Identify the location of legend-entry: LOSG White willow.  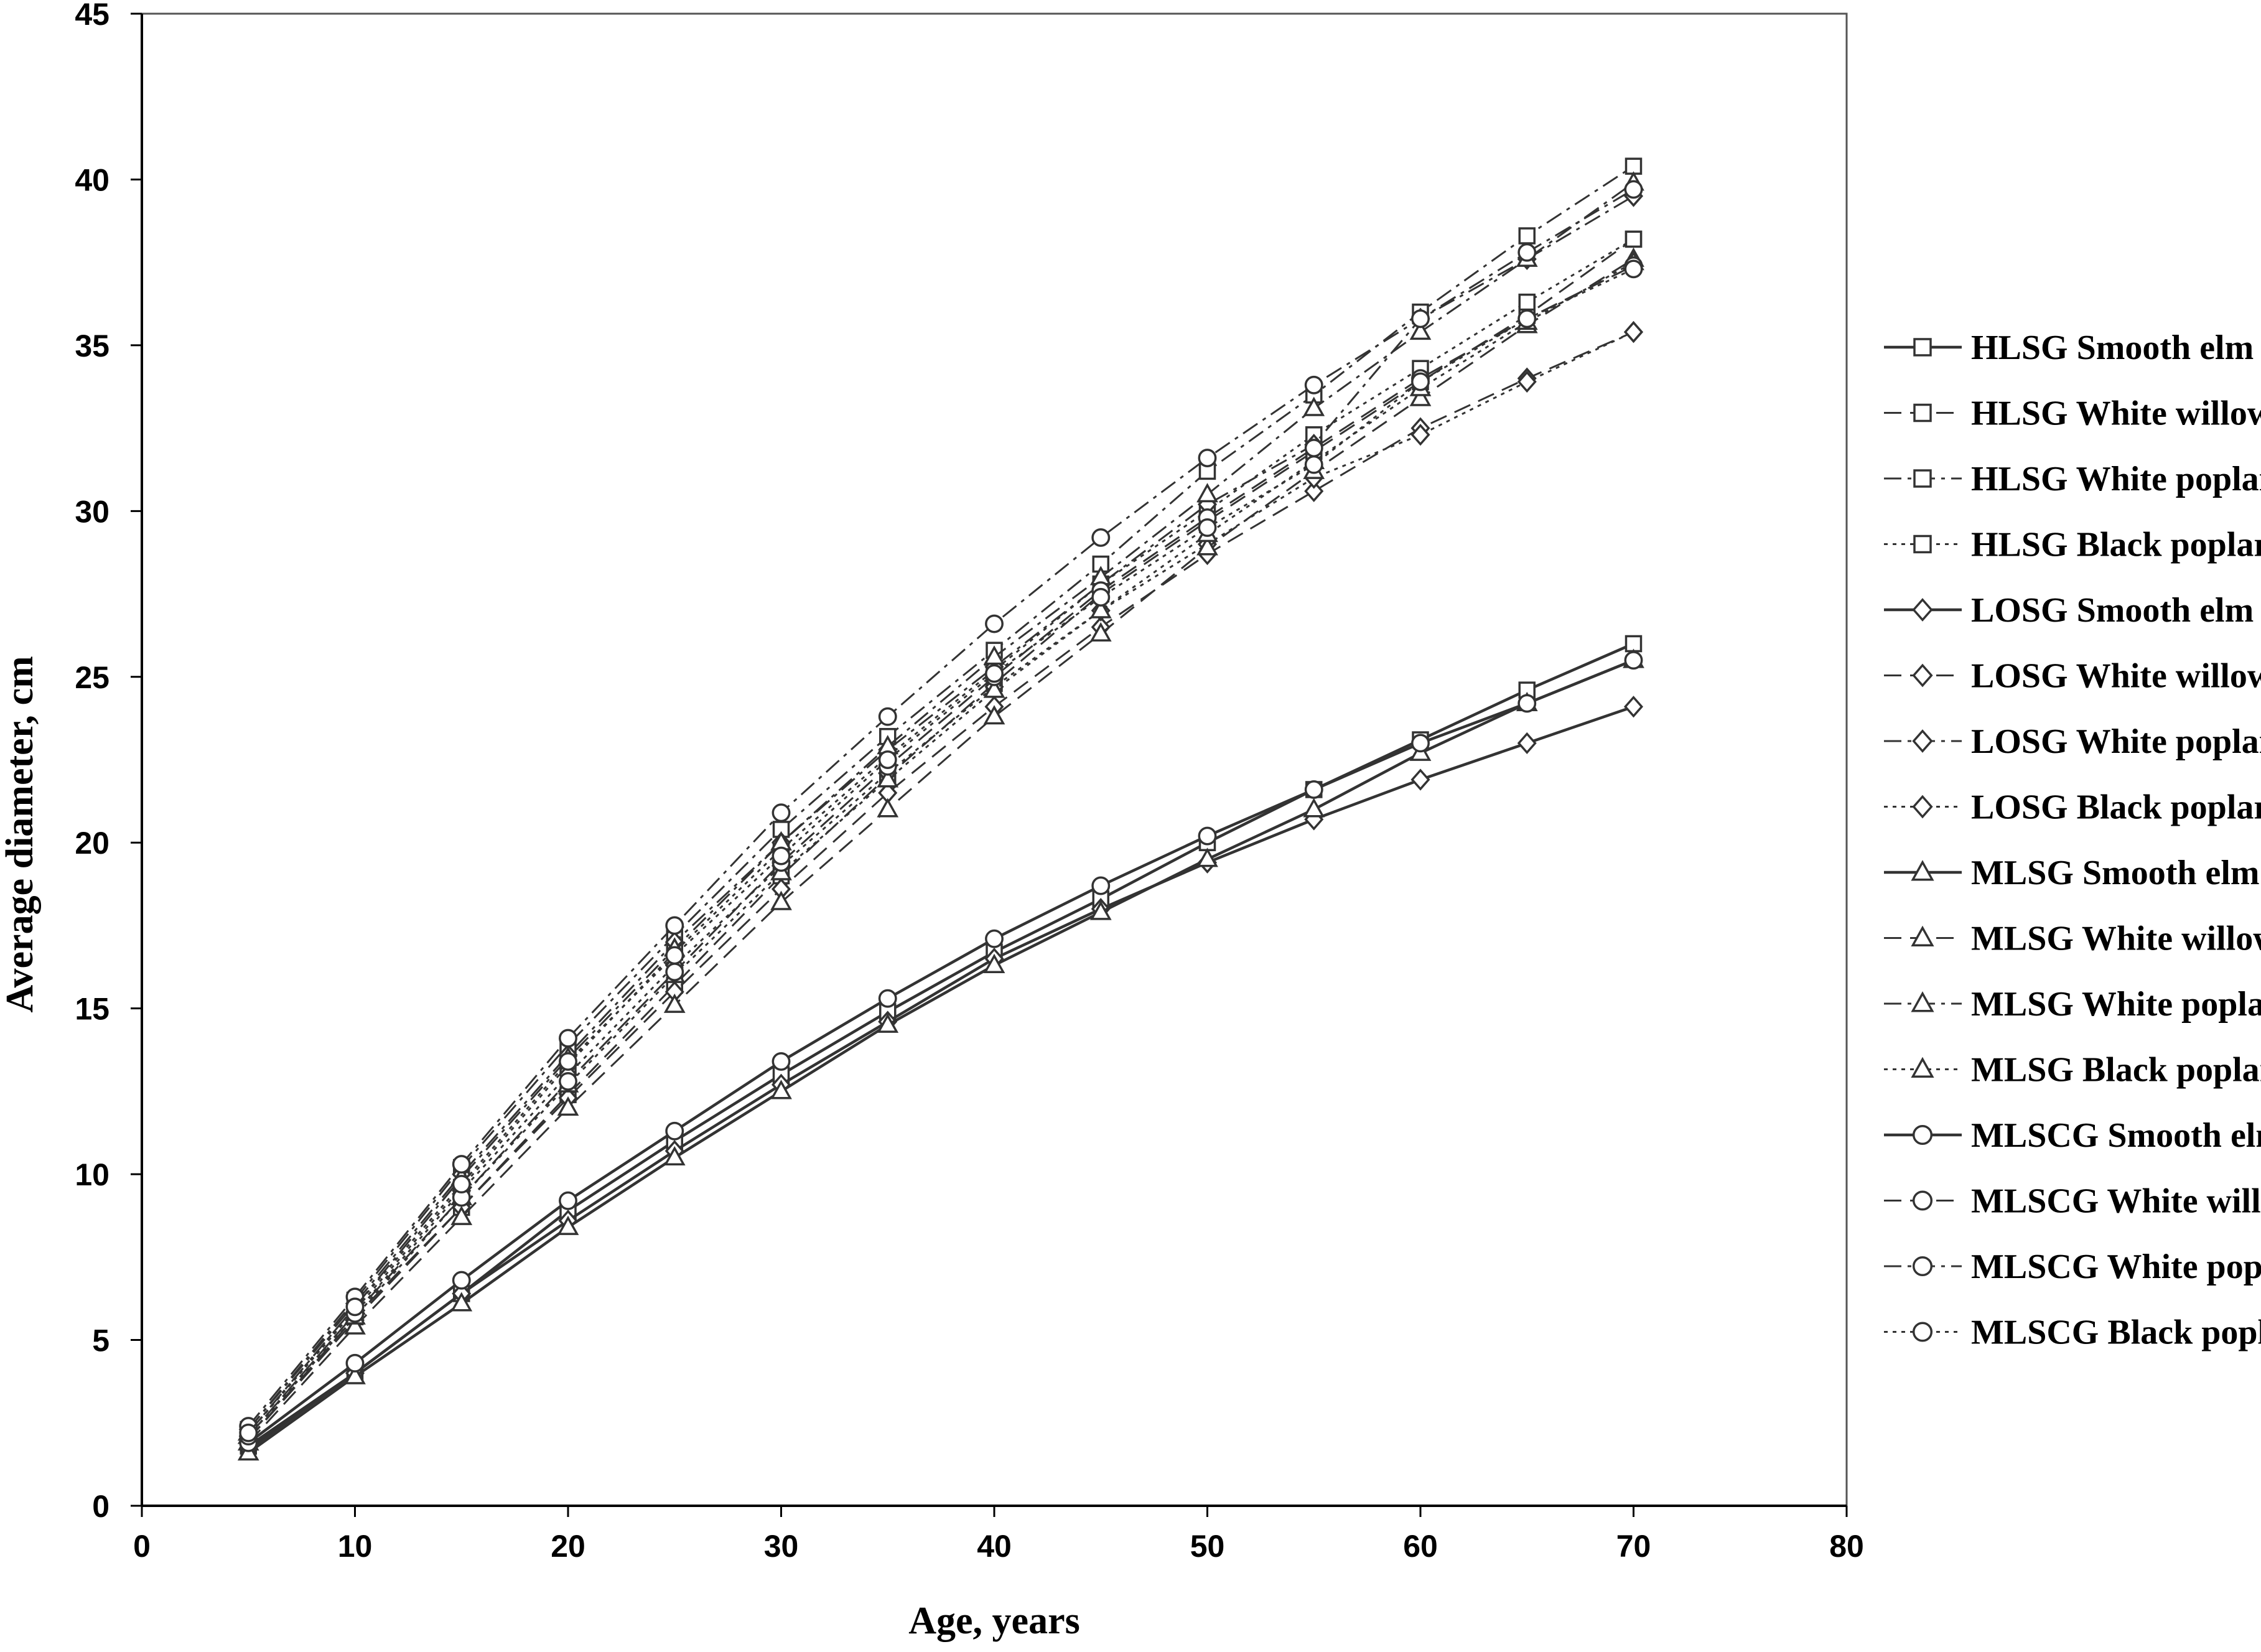
(2072, 676).